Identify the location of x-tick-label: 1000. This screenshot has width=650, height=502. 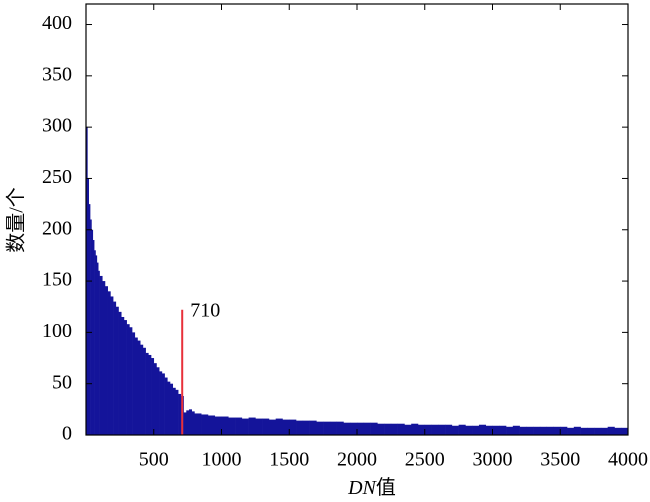
(222, 460).